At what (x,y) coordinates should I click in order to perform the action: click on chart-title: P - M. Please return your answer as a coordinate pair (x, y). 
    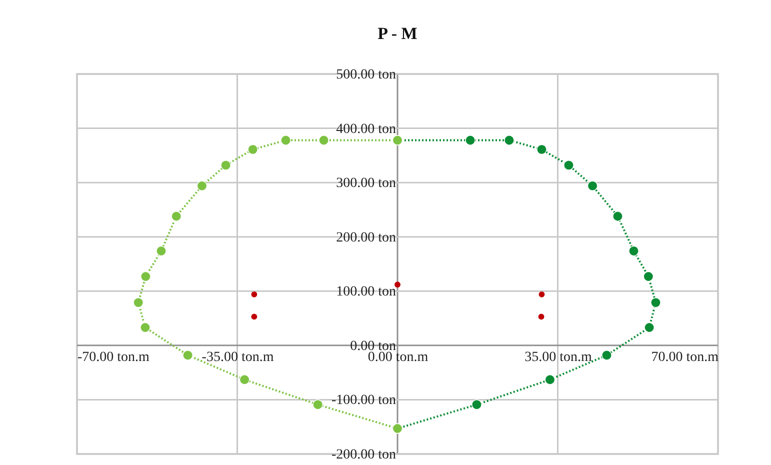
    Looking at the image, I should click on (398, 33).